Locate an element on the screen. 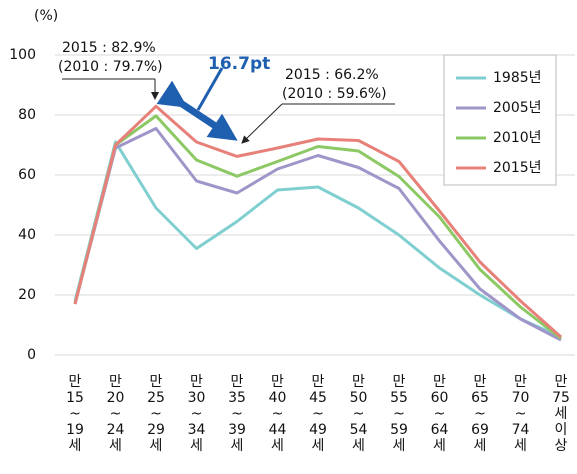 This screenshot has height=474, width=577. legend-label: 1985년 is located at coordinates (517, 78).